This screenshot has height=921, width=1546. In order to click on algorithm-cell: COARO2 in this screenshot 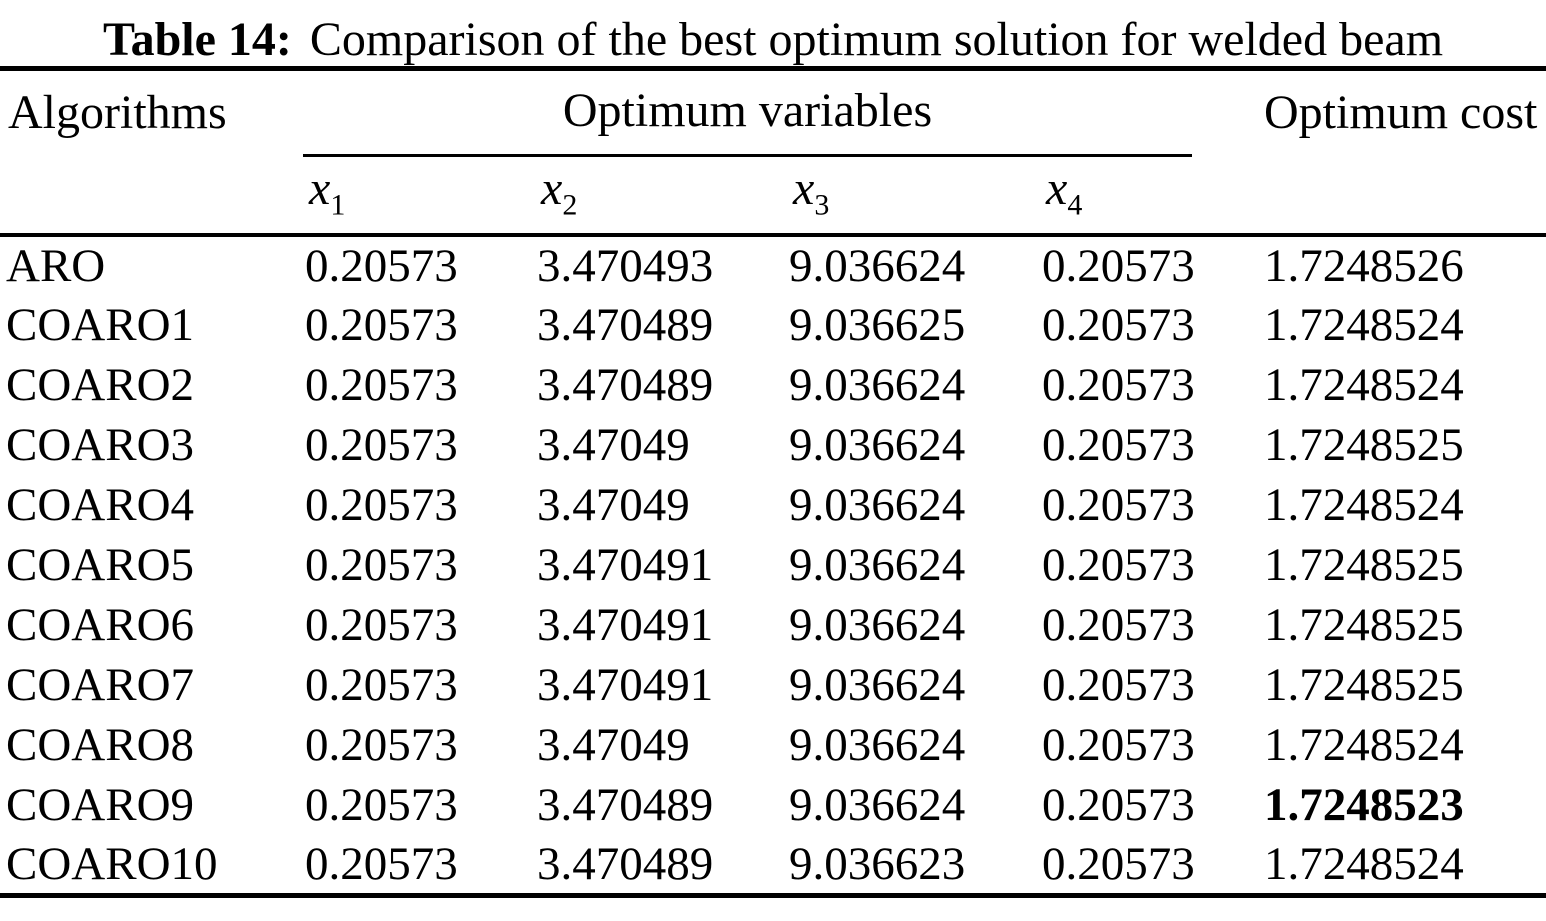, I will do `click(100, 385)`.